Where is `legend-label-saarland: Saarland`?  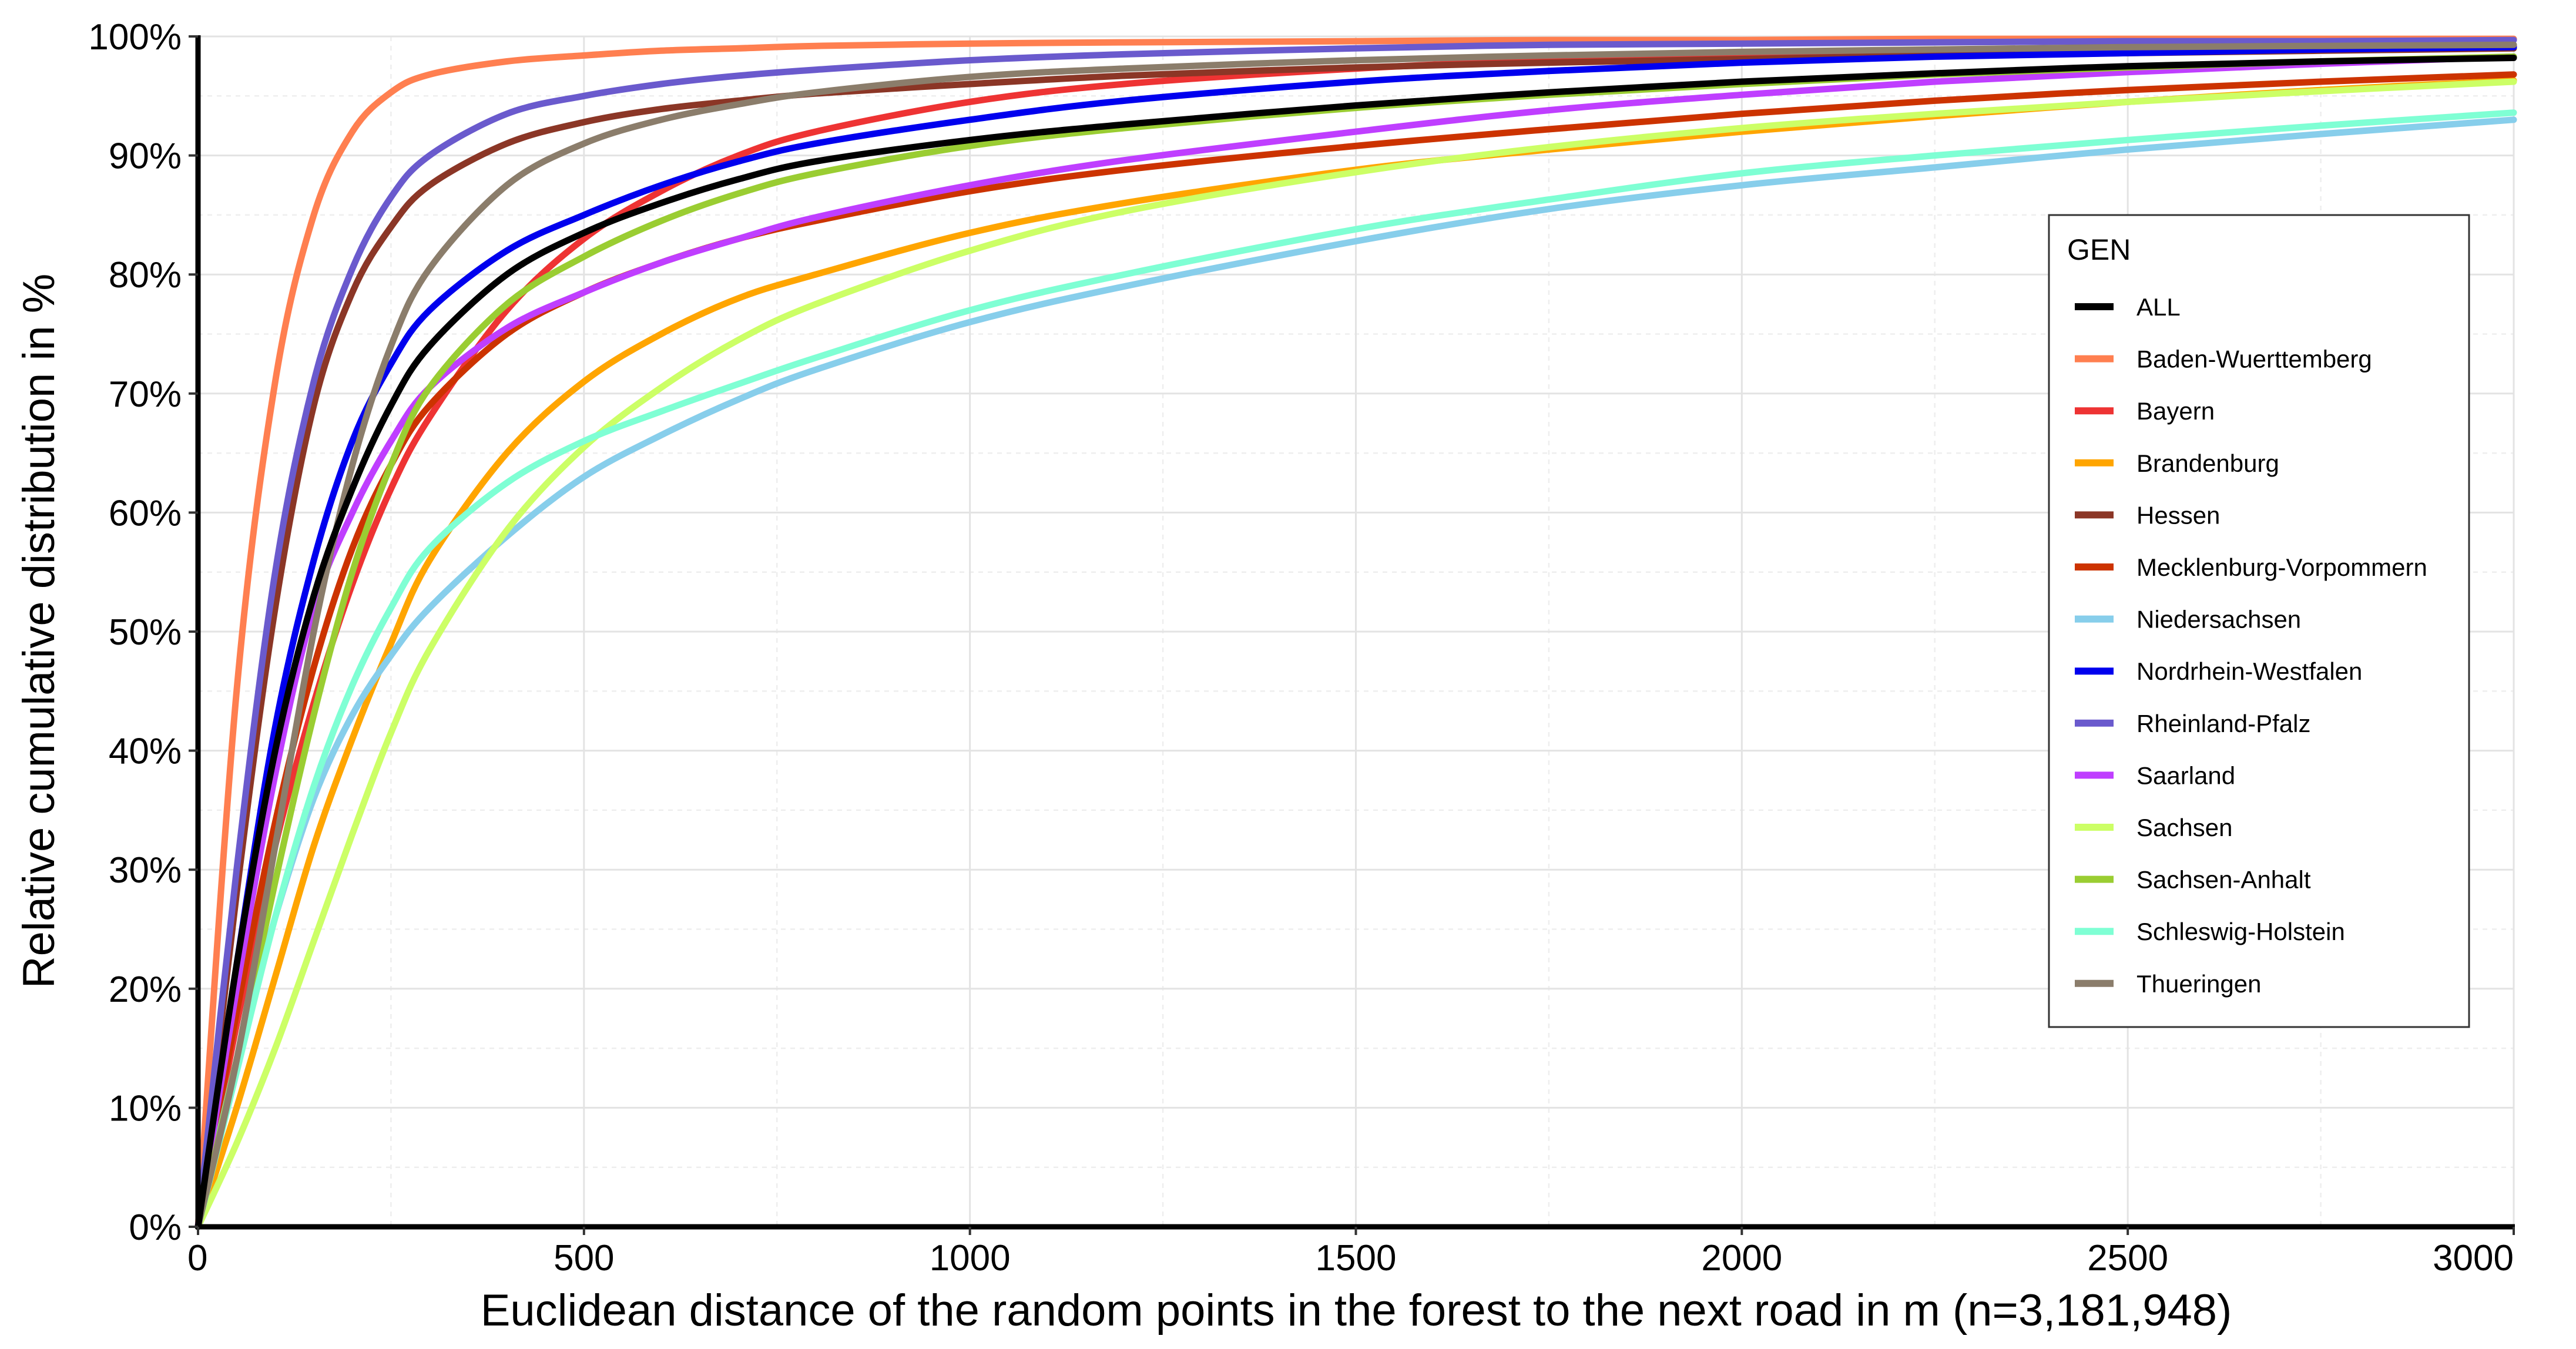
legend-label-saarland: Saarland is located at coordinates (2186, 775).